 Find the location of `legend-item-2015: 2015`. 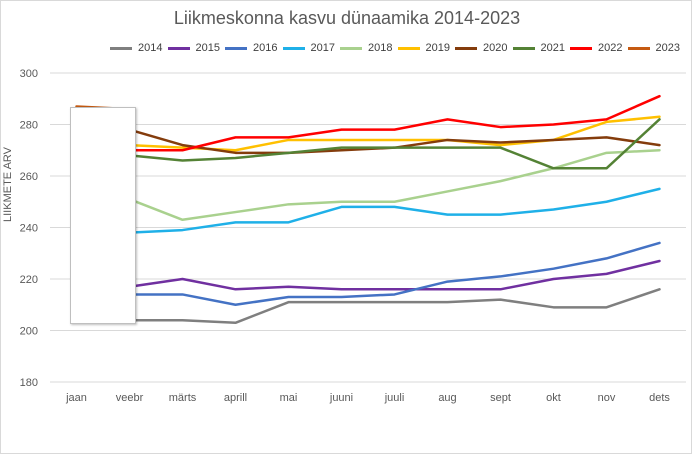

legend-item-2015: 2015 is located at coordinates (193, 48).